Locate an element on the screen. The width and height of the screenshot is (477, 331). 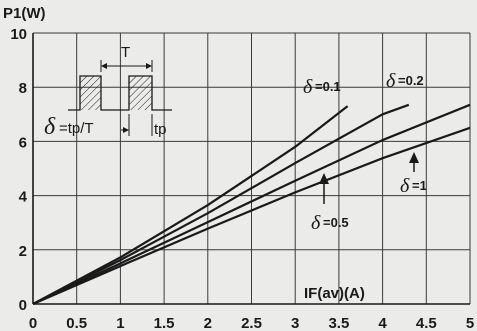
x-tick-label: 3 is located at coordinates (295, 323).